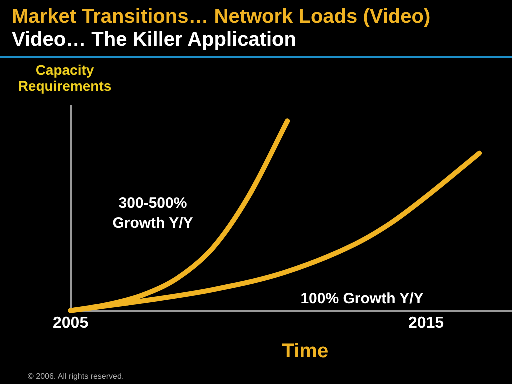 The image size is (512, 384). I want to click on text: © 2006. All rights reserved., so click(76, 376).